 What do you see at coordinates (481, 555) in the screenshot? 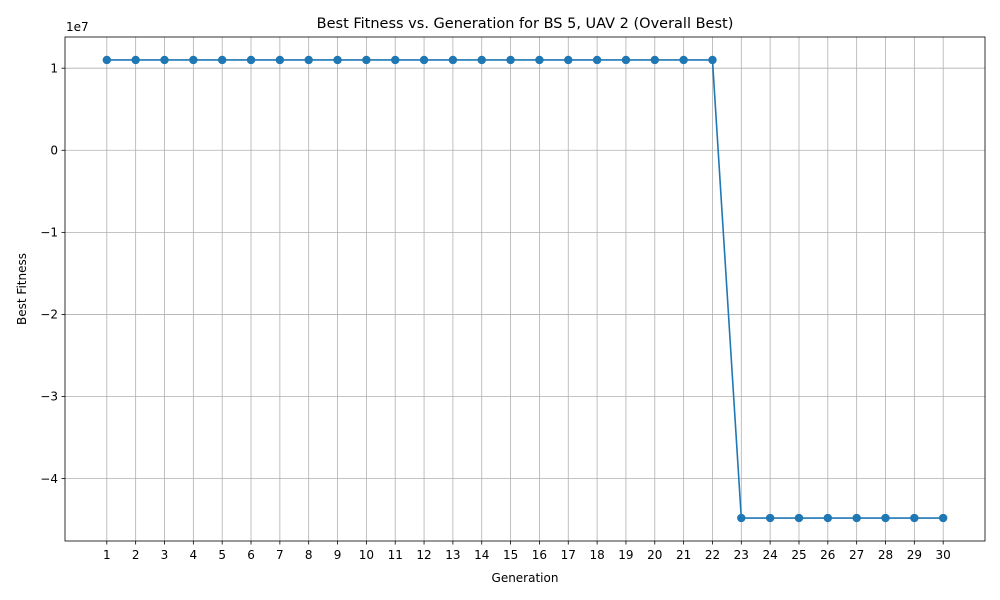
I see `x-tick-label: 14` at bounding box center [481, 555].